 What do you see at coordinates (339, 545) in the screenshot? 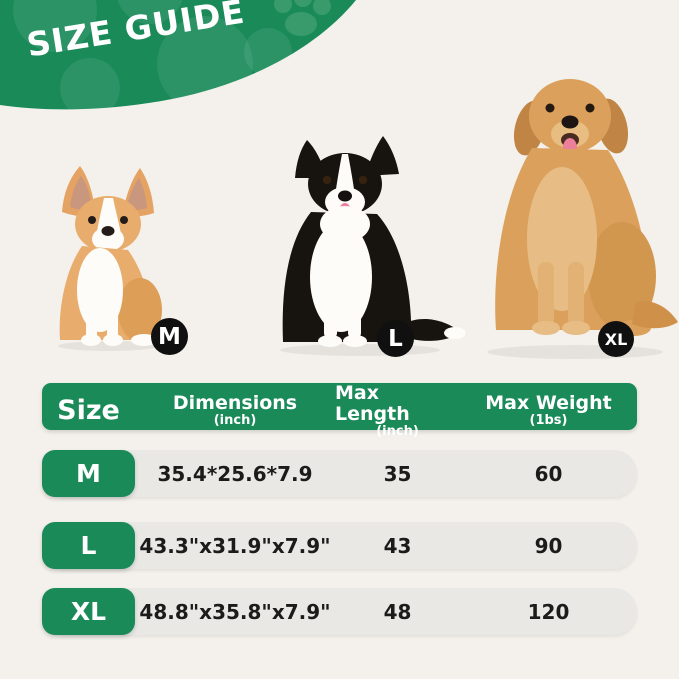
I see `table-row-l: L 43.3"x31.9"x7.9" 43 90` at bounding box center [339, 545].